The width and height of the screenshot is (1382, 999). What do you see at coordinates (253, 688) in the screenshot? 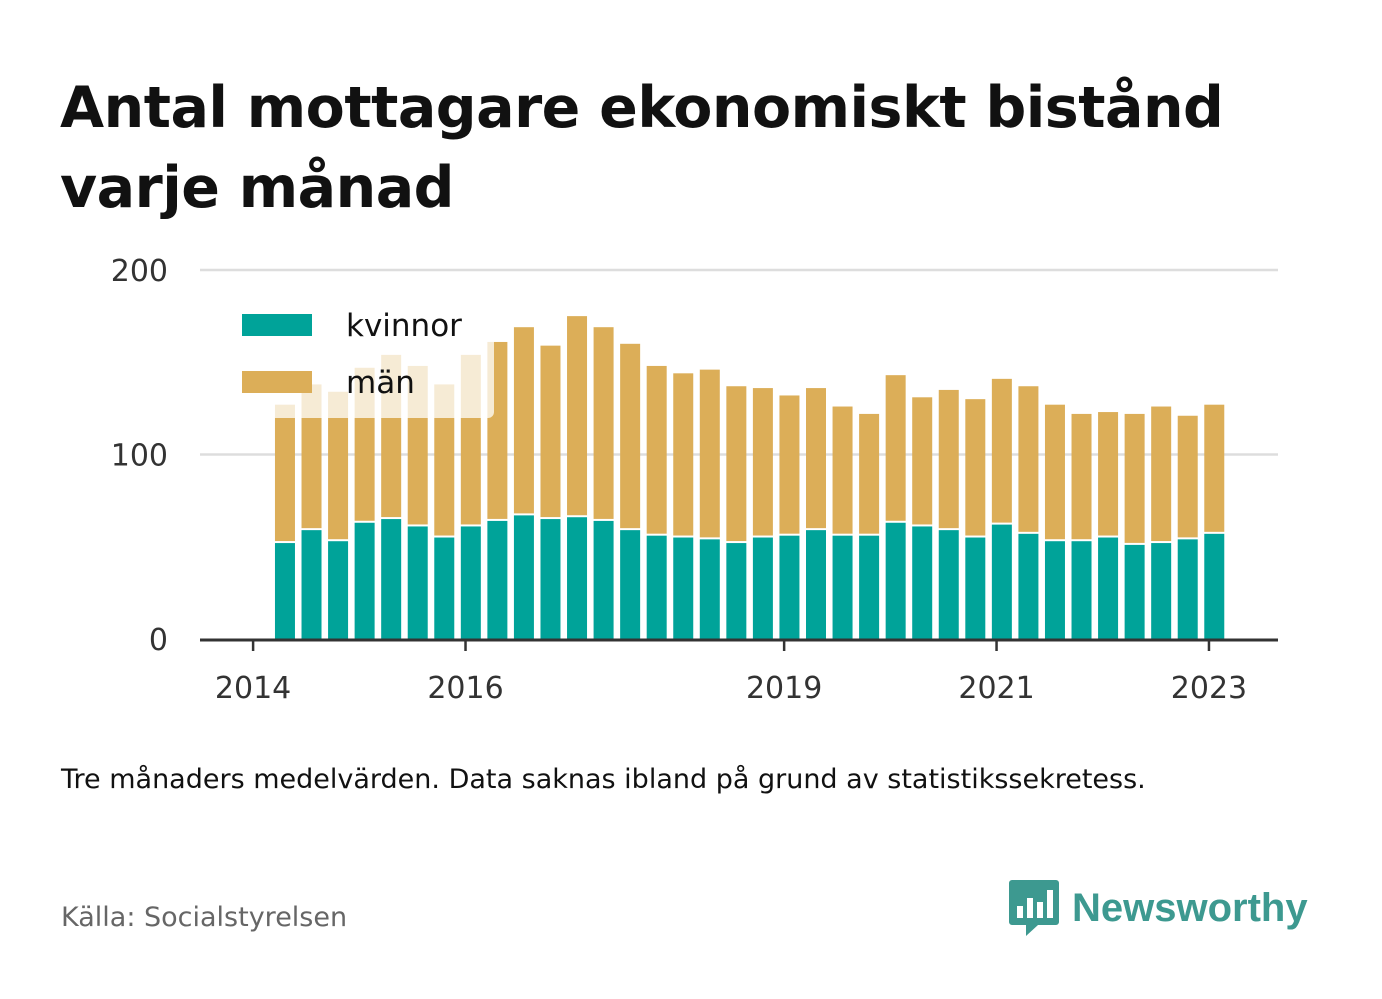
I see `x-tick-label-2014: 2014` at bounding box center [253, 688].